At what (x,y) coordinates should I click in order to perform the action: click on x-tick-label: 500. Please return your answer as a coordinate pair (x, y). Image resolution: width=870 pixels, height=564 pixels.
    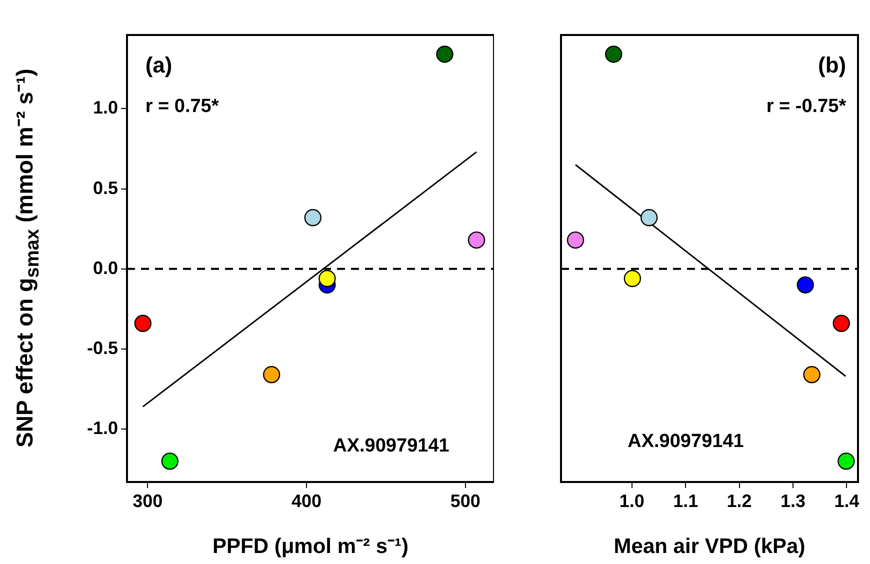
    Looking at the image, I should click on (465, 500).